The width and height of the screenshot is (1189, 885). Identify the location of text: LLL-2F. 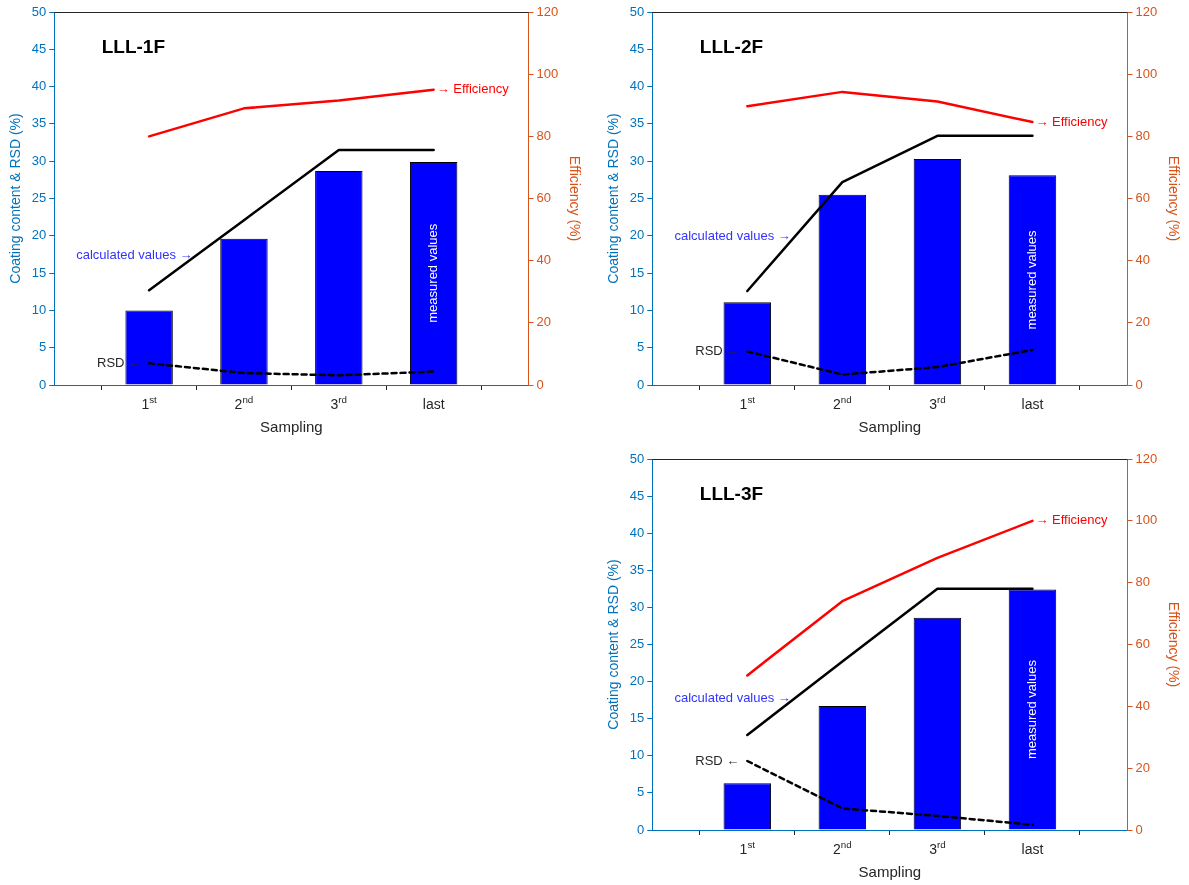
(731, 47).